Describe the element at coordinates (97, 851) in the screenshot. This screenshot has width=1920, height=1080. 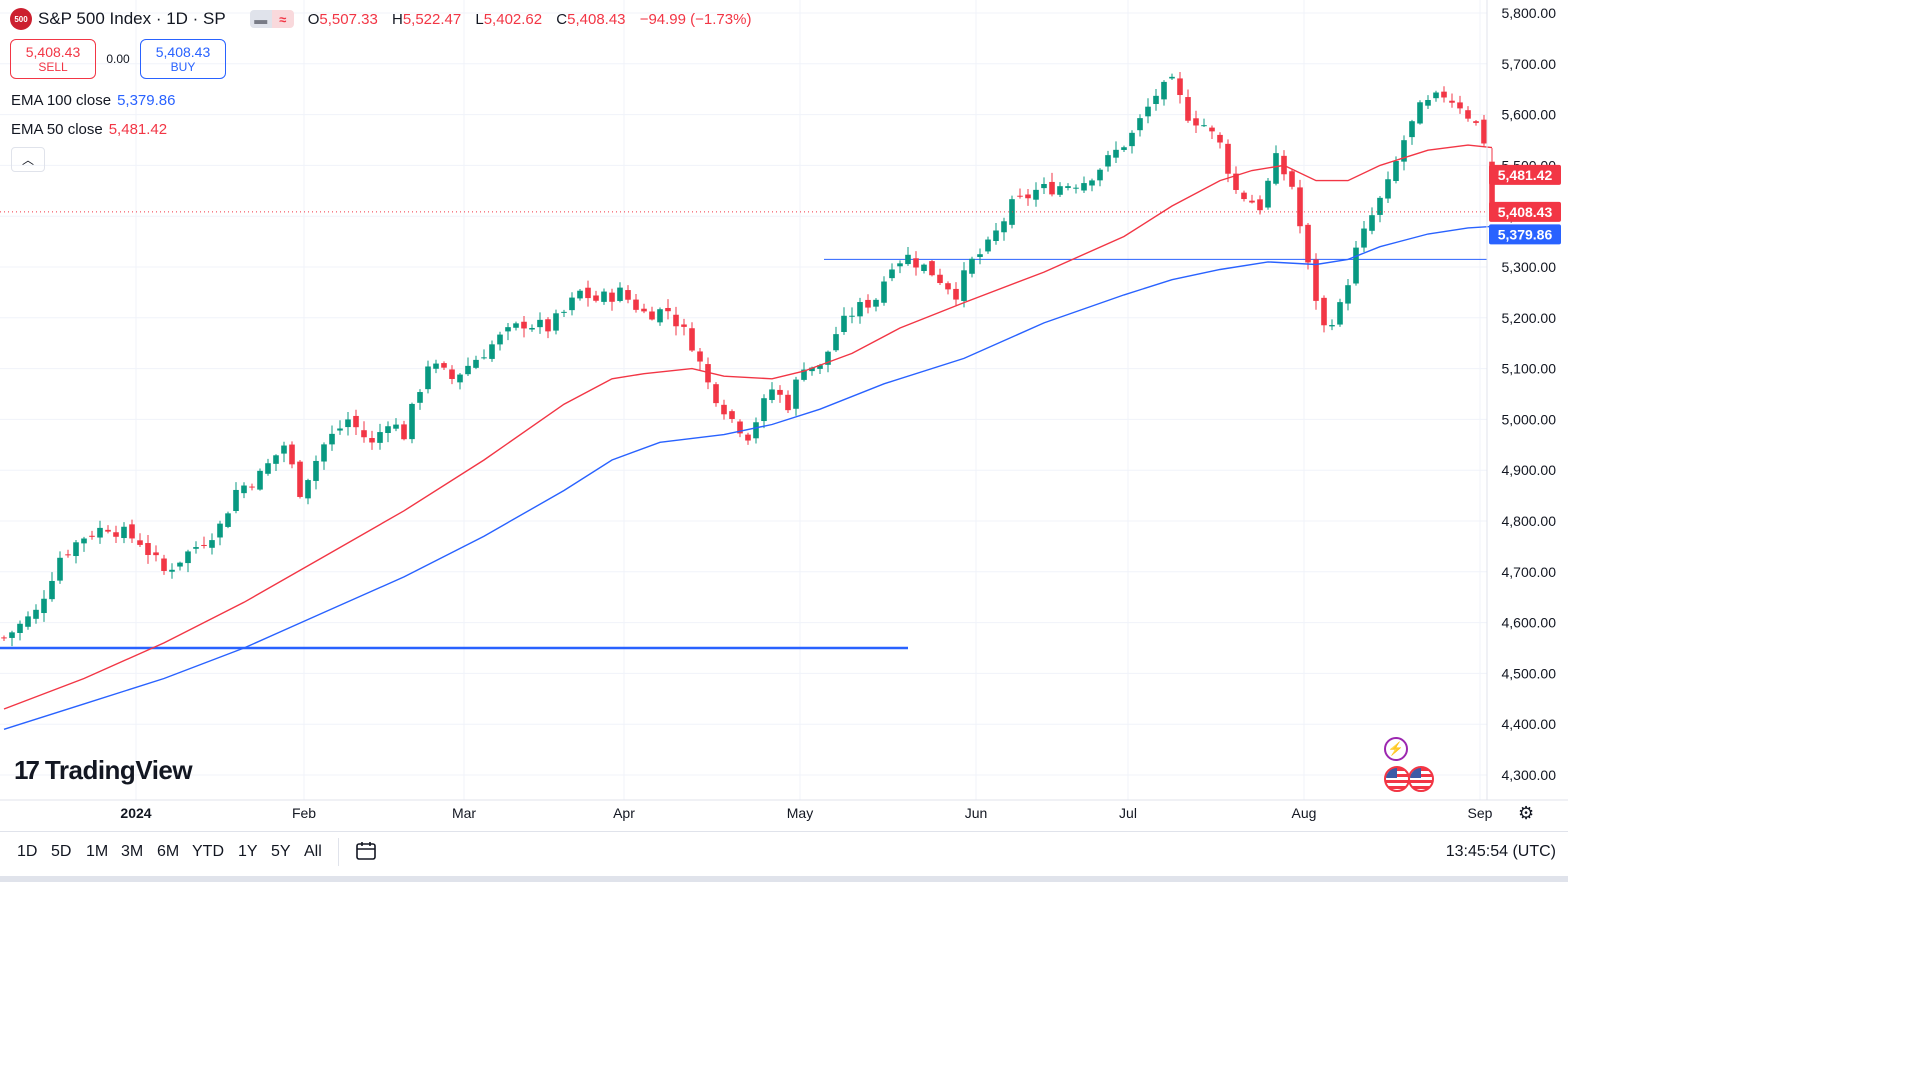
I see `range-button-1m: 1M` at that location.